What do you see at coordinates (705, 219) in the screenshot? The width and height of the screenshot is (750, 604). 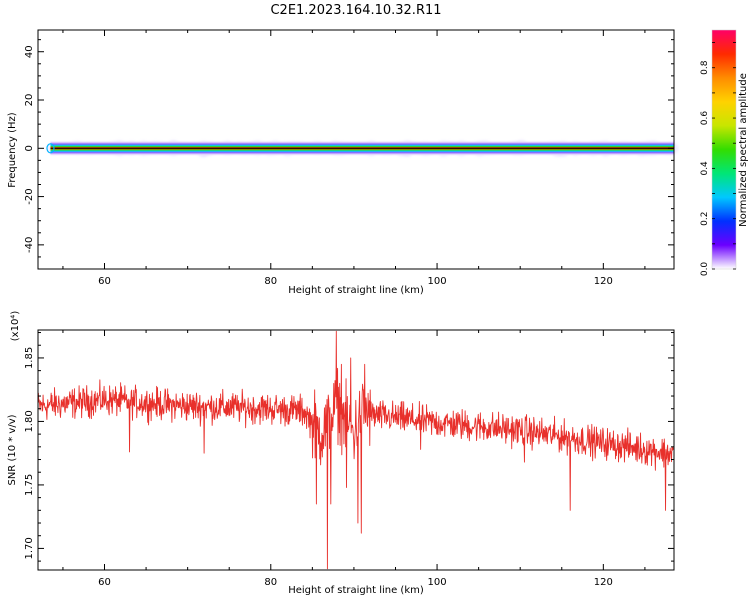 I see `colorbar-tick-label: 0.2` at bounding box center [705, 219].